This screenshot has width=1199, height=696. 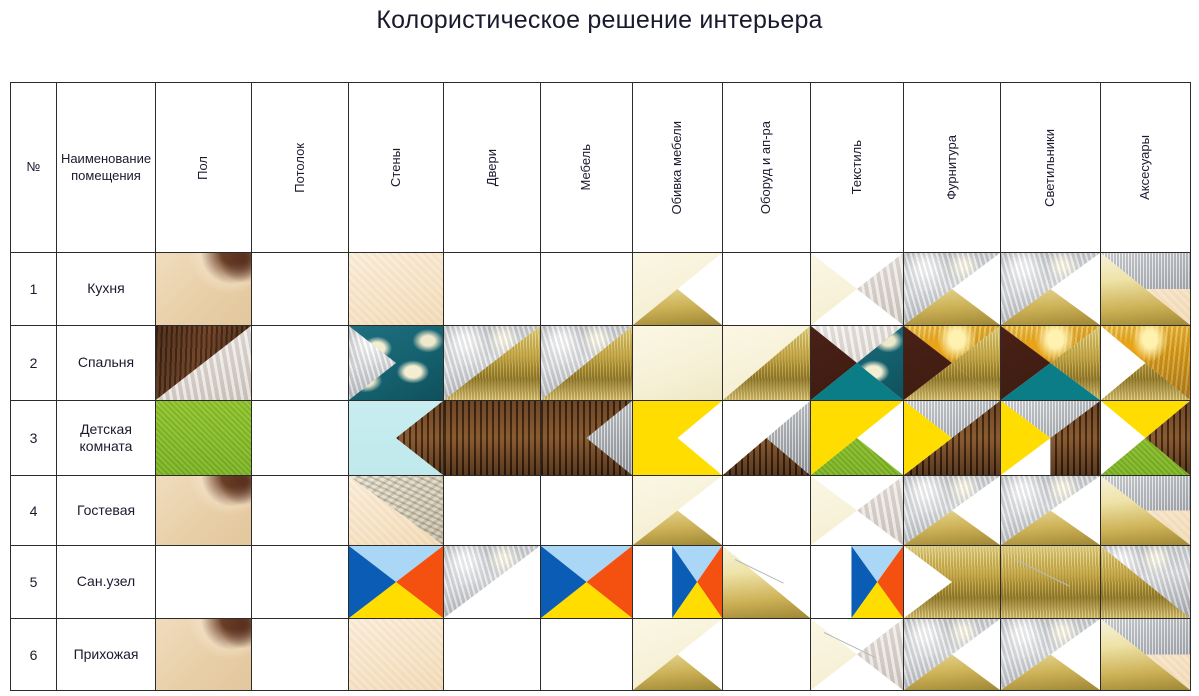 I want to click on swatch-accessories, so click(x=1145, y=654).